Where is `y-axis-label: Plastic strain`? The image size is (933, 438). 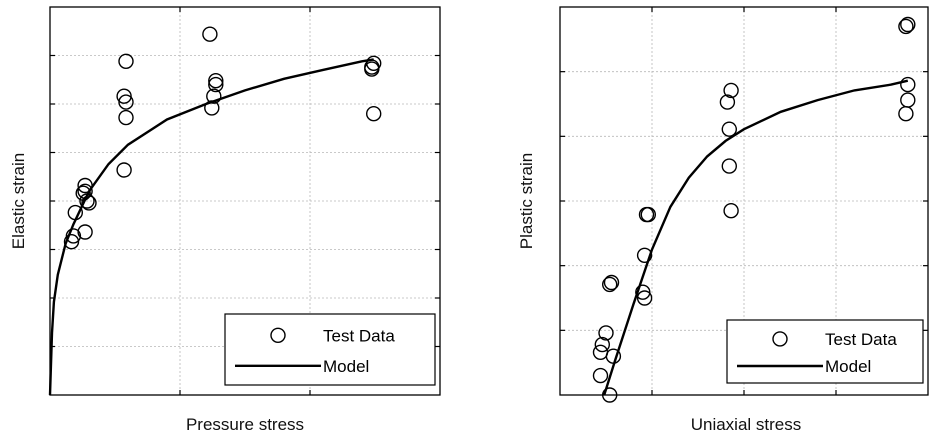 y-axis-label: Plastic strain is located at coordinates (526, 201).